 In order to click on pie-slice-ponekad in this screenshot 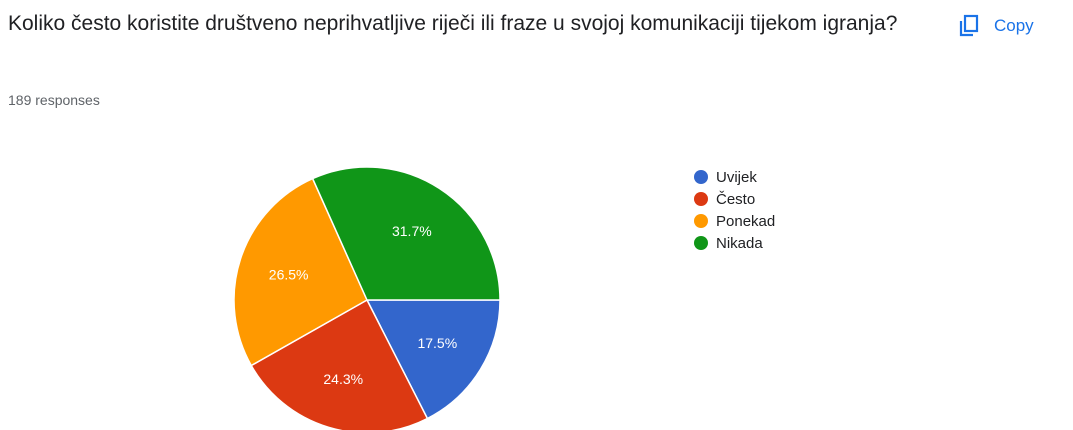, I will do `click(300, 272)`.